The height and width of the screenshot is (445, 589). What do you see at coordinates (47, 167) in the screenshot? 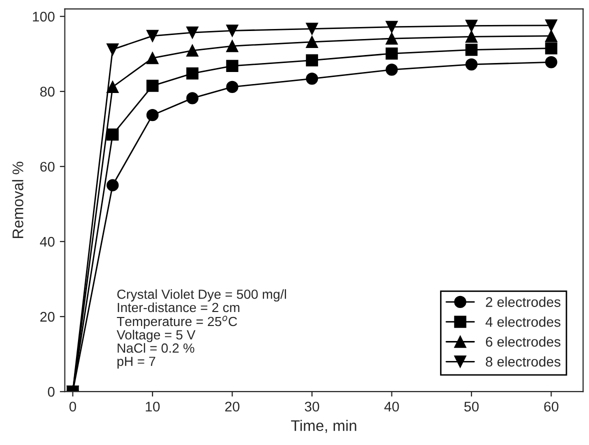
I see `y-tick-label: 60` at bounding box center [47, 167].